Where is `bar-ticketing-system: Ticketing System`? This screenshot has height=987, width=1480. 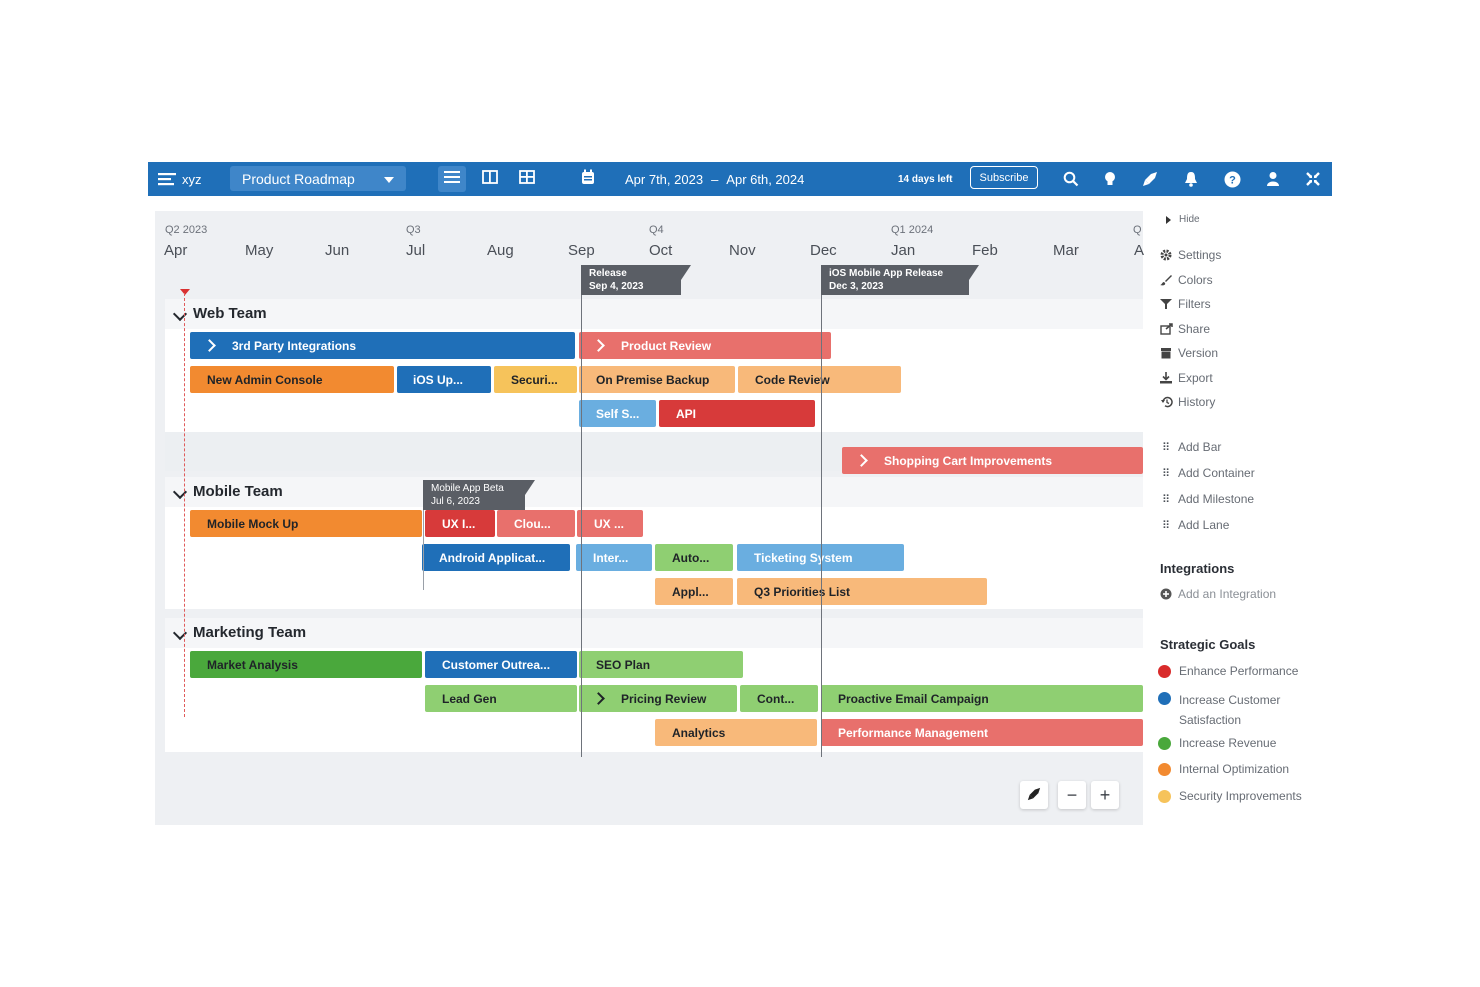
bar-ticketing-system: Ticketing System is located at coordinates (820, 557).